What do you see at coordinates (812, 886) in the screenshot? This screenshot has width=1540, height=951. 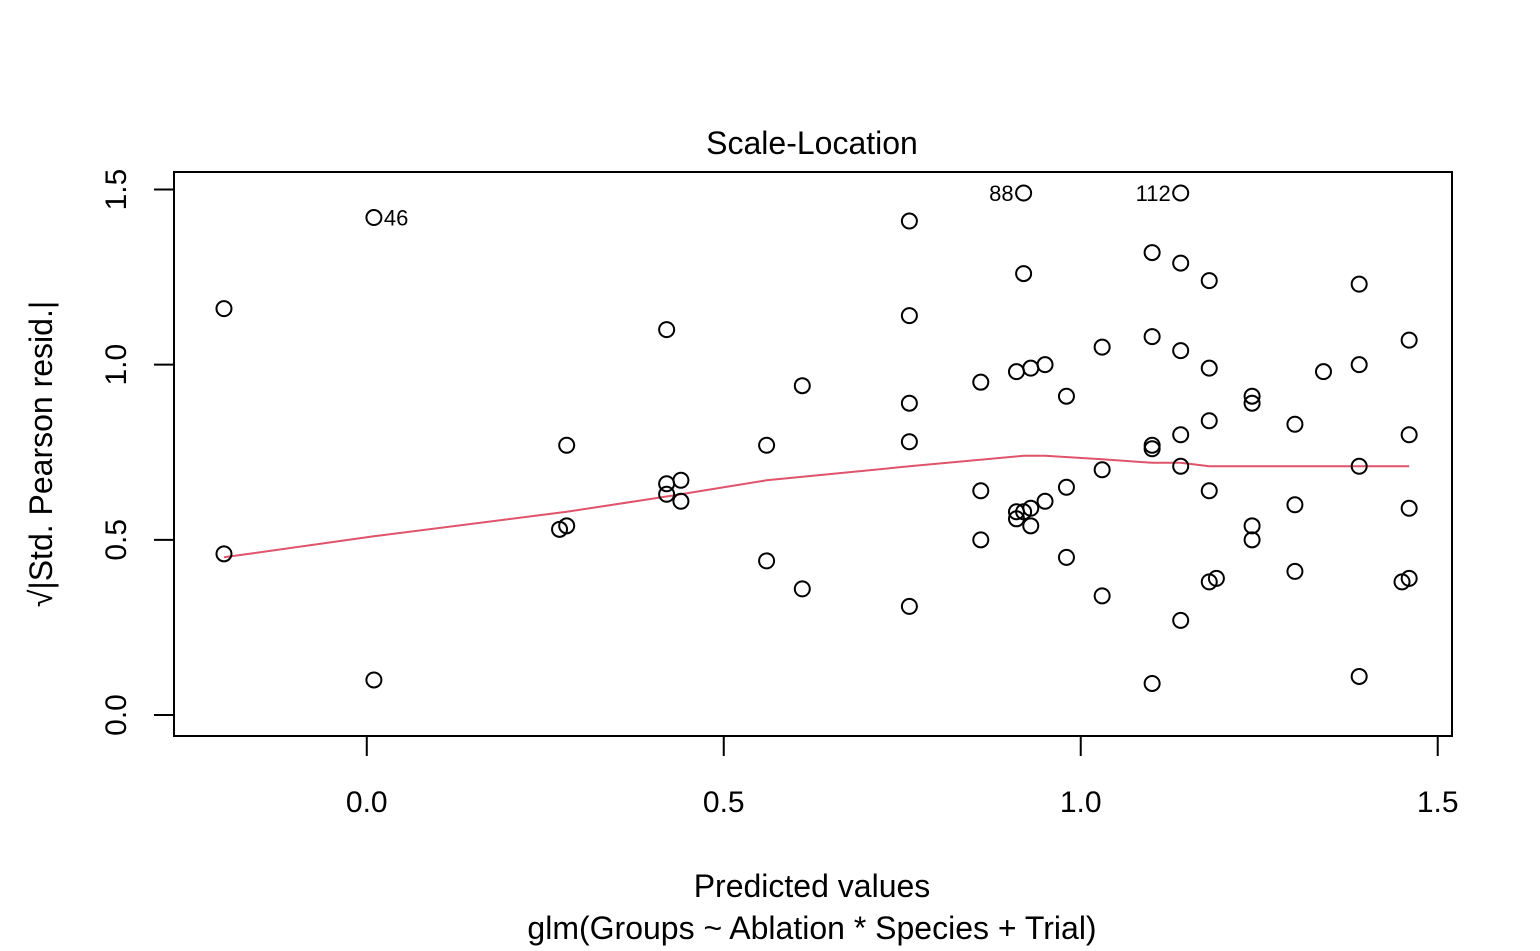 I see `x-axis-label: Predicted values` at bounding box center [812, 886].